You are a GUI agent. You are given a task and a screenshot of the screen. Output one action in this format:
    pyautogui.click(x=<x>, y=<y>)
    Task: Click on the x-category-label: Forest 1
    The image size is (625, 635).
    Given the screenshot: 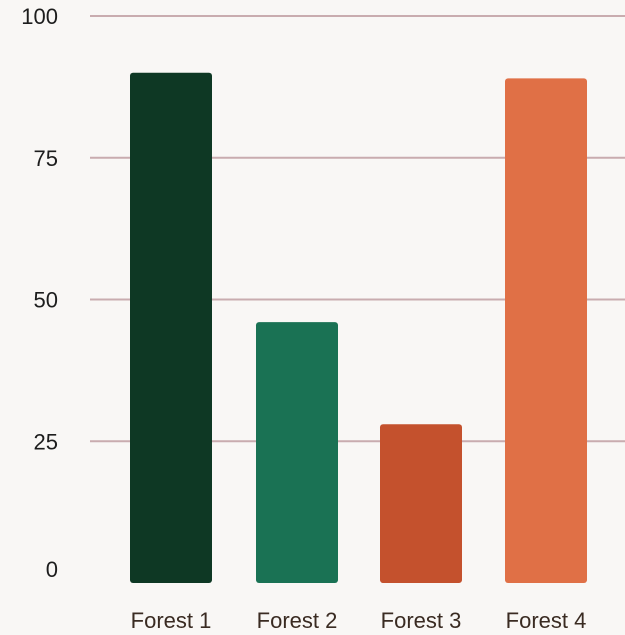 What is the action you would take?
    pyautogui.click(x=171, y=620)
    